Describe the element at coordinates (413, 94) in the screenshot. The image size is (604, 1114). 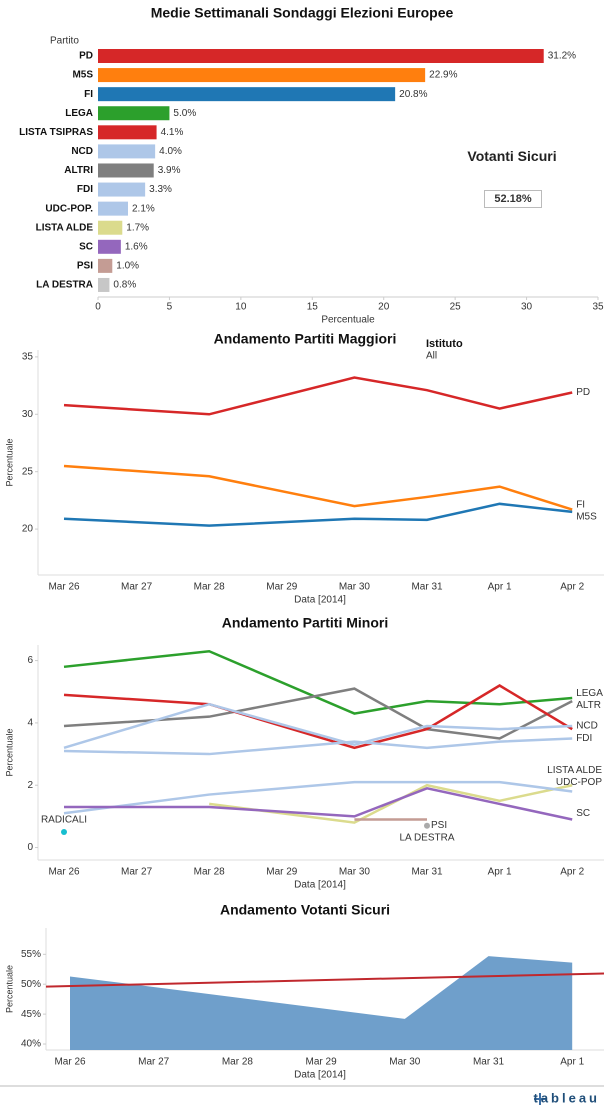
I see `value-label: 20.8%` at that location.